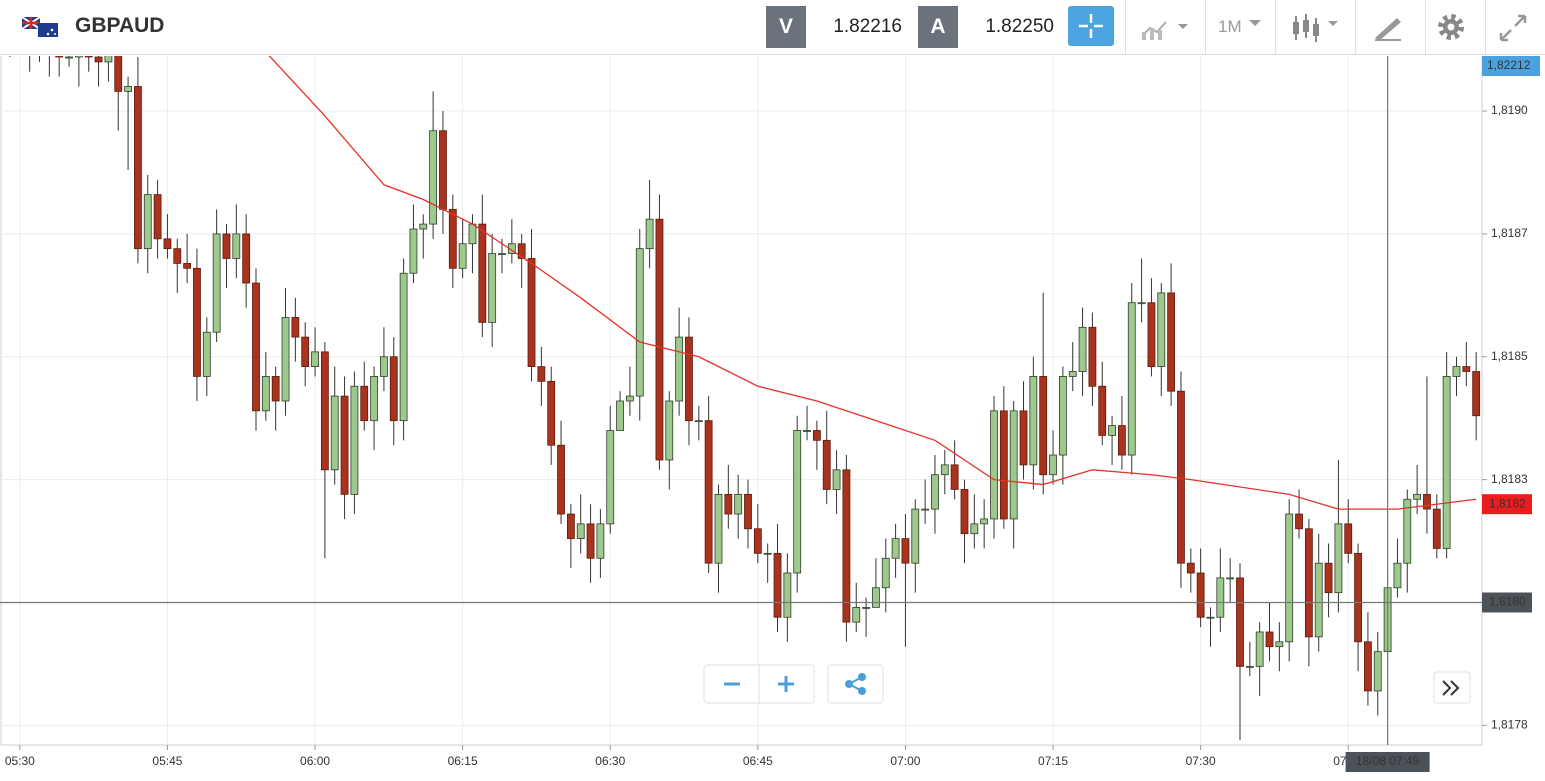  What do you see at coordinates (855, 684) in the screenshot?
I see `share-button` at bounding box center [855, 684].